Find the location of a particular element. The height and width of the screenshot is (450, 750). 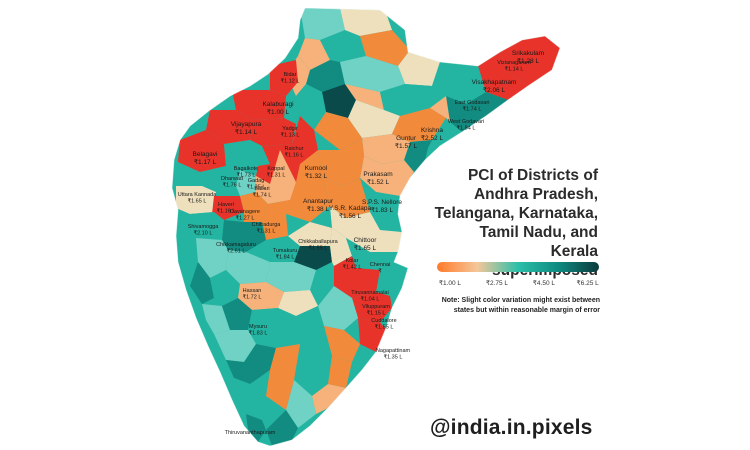

district-value: ₹2.61 L is located at coordinates (236, 251).